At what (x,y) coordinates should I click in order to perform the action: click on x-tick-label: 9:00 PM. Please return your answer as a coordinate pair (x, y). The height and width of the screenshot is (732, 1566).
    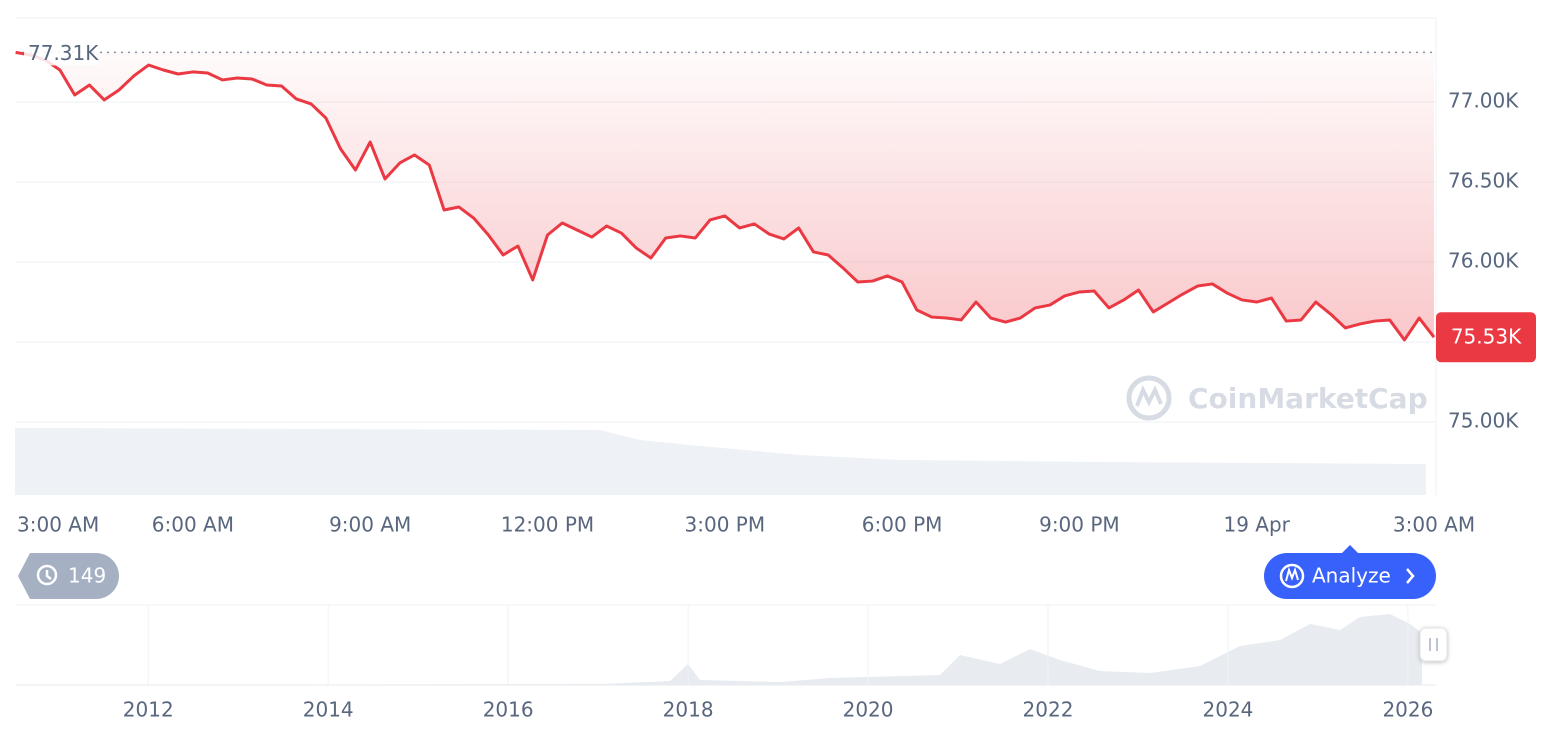
    Looking at the image, I should click on (1079, 525).